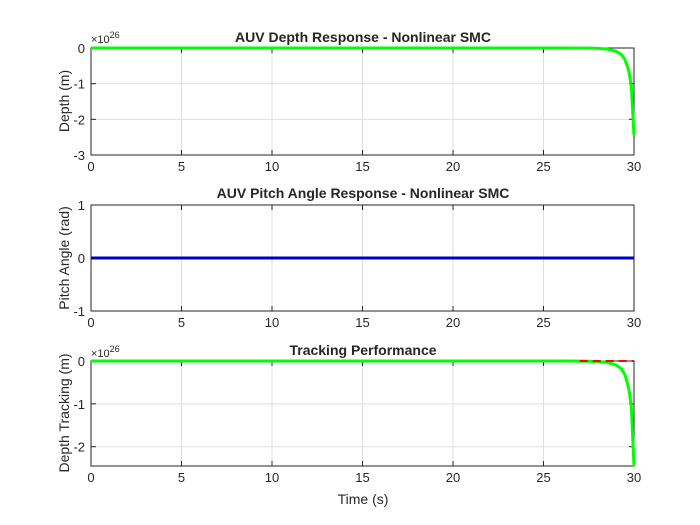  I want to click on tracking-ytick-label: -1, so click(79, 404).